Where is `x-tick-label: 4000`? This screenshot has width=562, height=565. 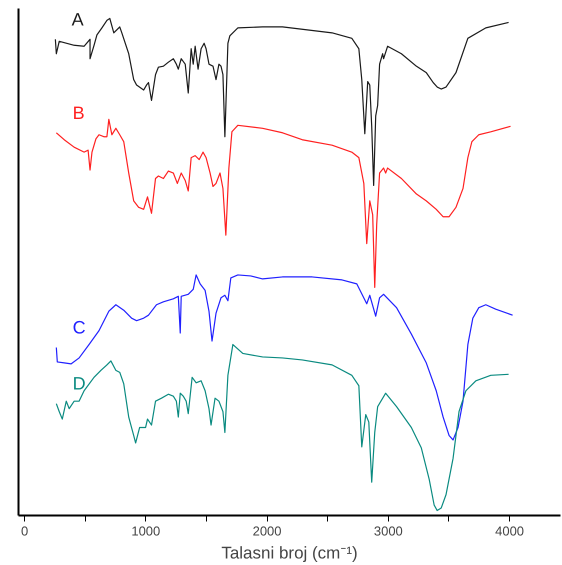 x-tick-label: 4000 is located at coordinates (509, 531).